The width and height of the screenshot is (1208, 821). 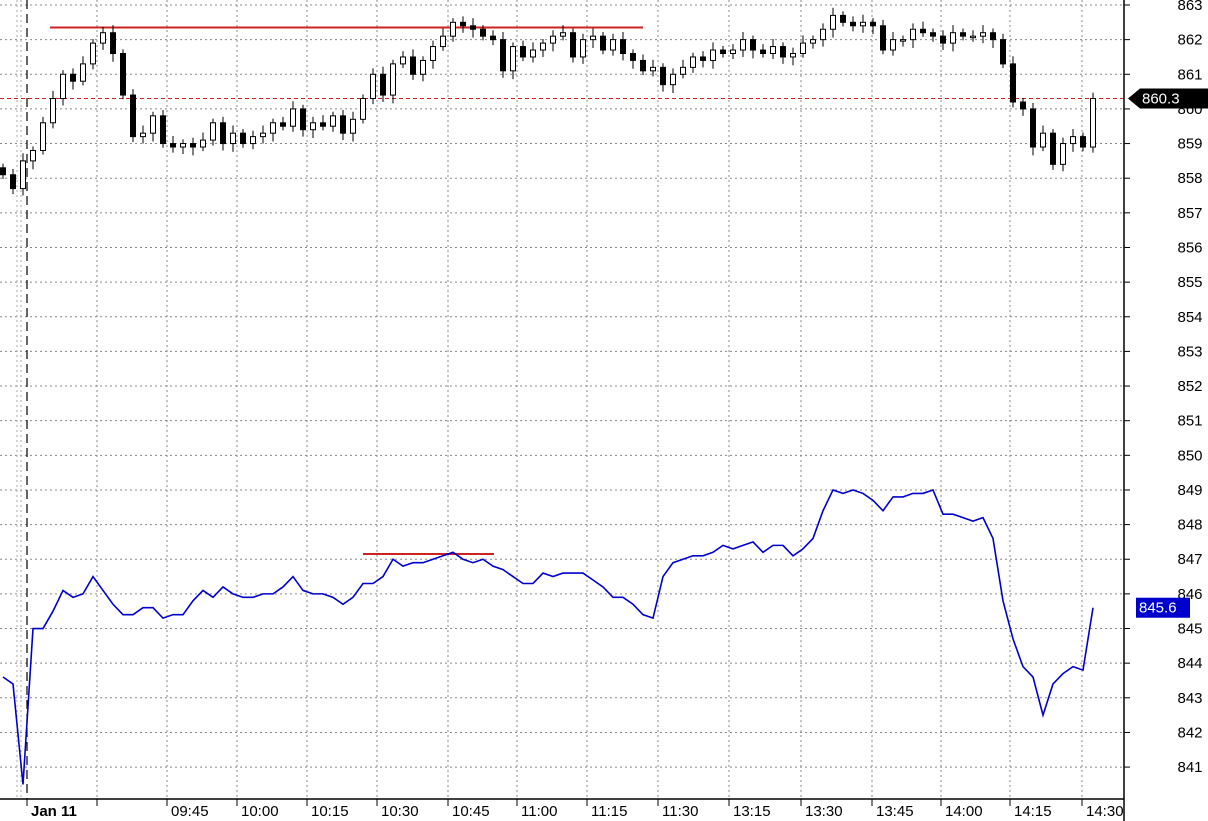 What do you see at coordinates (1189, 282) in the screenshot?
I see `y-tick-label: 855` at bounding box center [1189, 282].